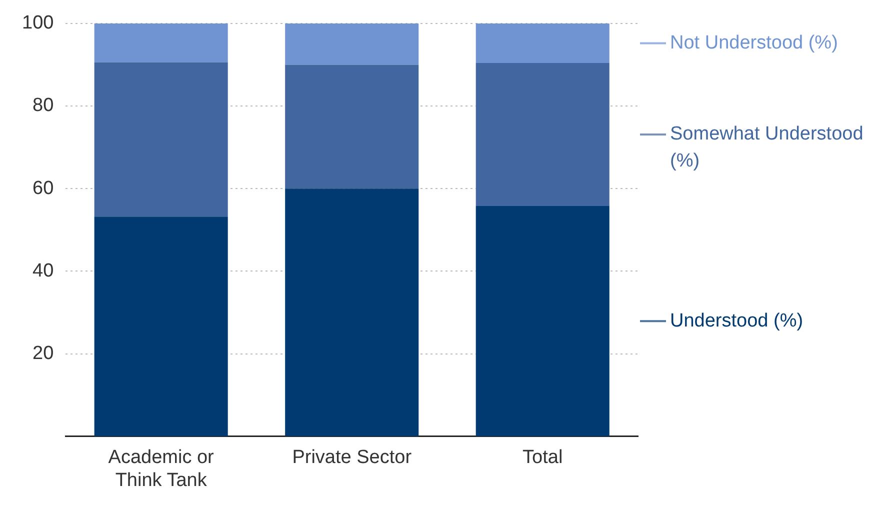 Image resolution: width=878 pixels, height=506 pixels. Describe the element at coordinates (38, 23) in the screenshot. I see `y-tick-label: 100` at that location.